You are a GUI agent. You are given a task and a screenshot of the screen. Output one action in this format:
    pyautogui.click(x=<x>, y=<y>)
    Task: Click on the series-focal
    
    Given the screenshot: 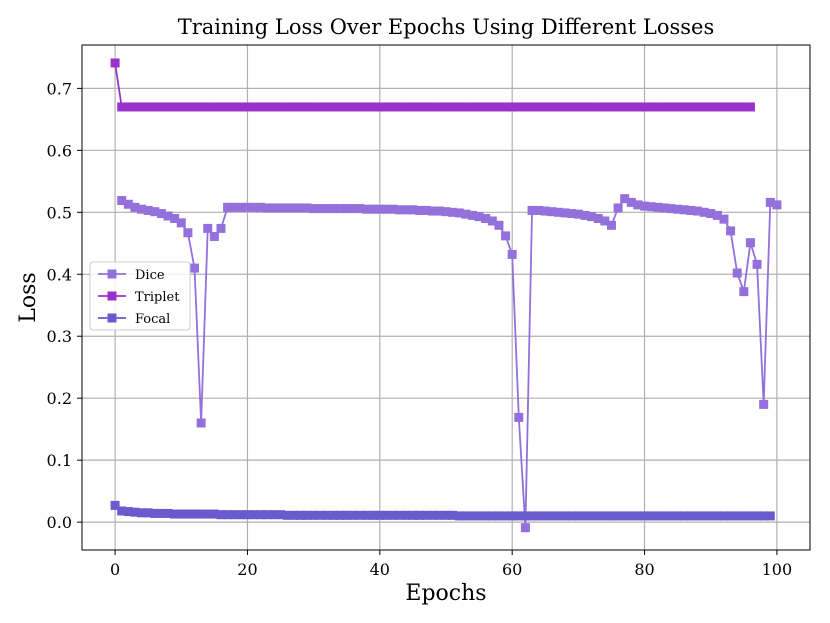 What is the action you would take?
    pyautogui.click(x=442, y=510)
    